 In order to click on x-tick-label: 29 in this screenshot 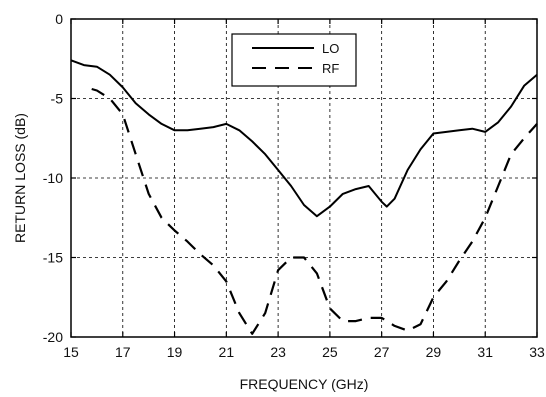, I will do `click(434, 352)`.